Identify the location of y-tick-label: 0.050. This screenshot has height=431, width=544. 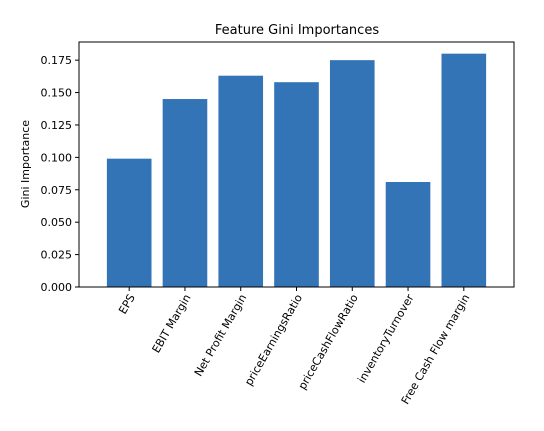
(57, 222).